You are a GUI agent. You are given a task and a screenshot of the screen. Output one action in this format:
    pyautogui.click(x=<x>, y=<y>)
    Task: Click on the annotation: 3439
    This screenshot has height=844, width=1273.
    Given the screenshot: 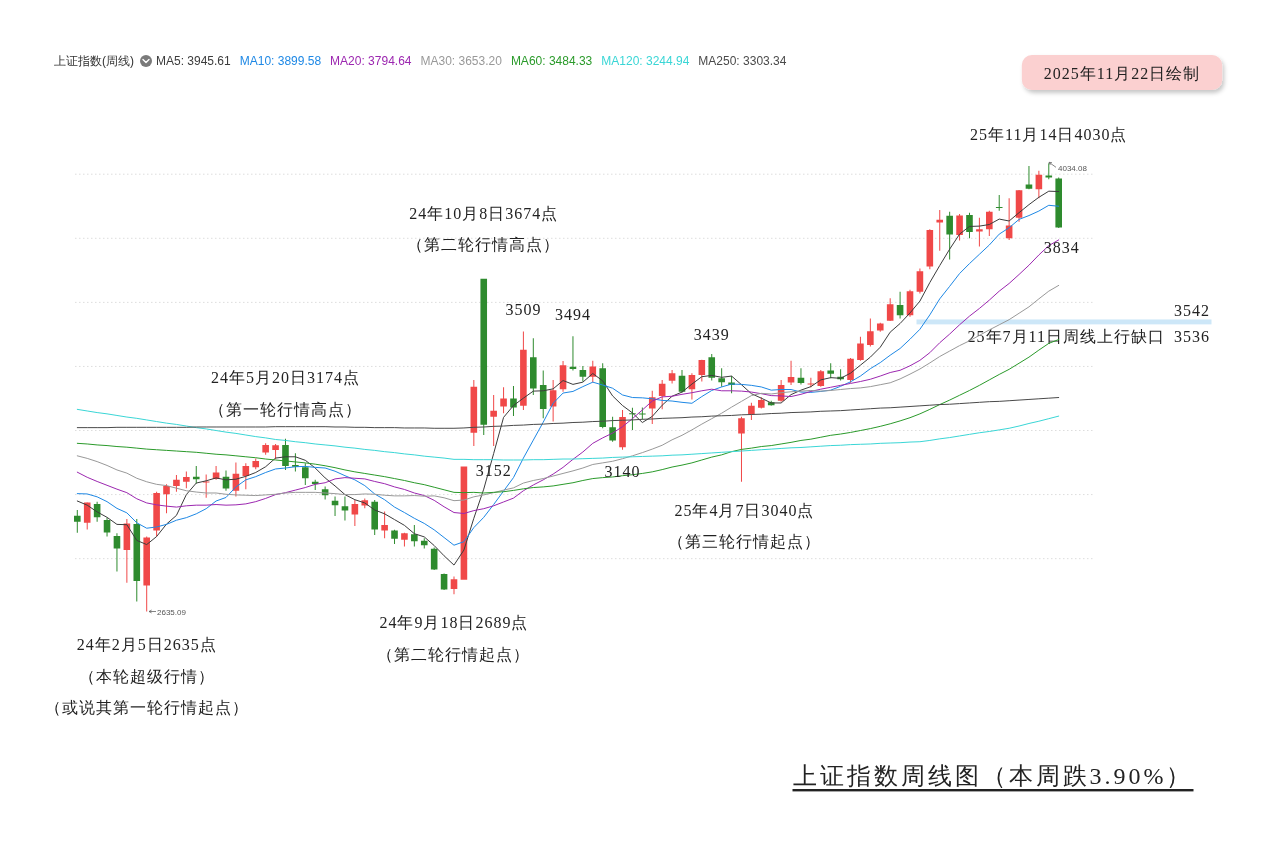 What is the action you would take?
    pyautogui.click(x=711, y=334)
    